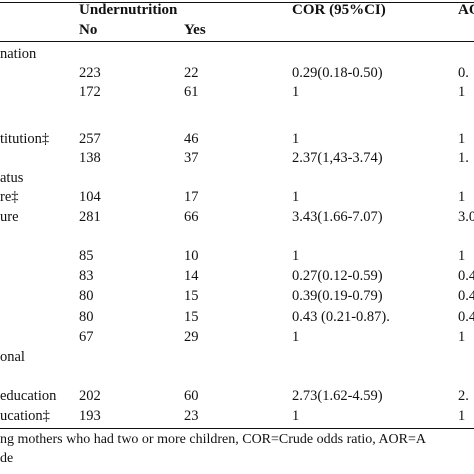  I want to click on cell-no: 67, so click(86, 337).